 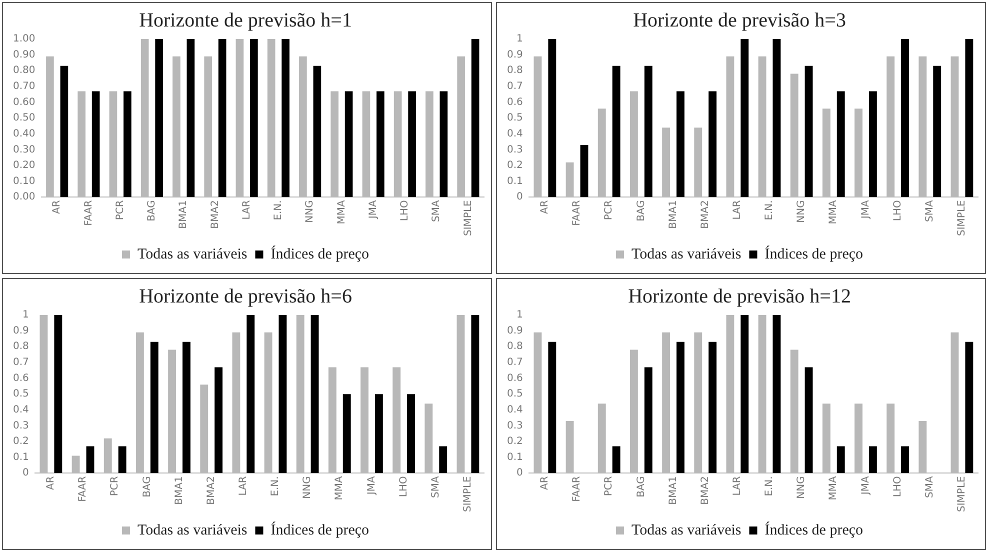 I want to click on x-tick-label: E.N., so click(x=770, y=210).